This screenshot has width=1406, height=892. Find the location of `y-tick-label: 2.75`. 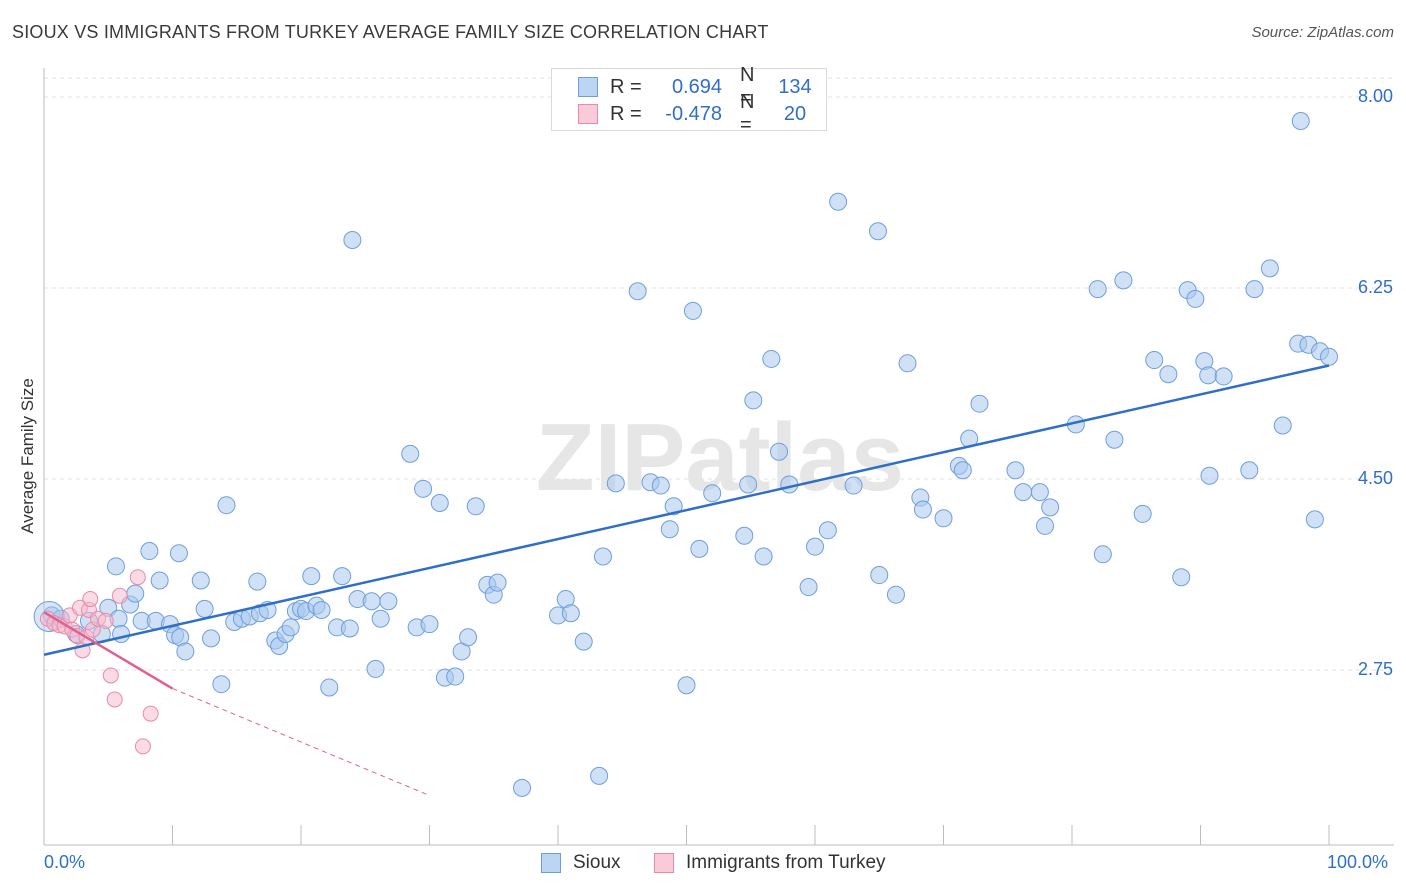

y-tick-label: 2.75 is located at coordinates (1375, 669).